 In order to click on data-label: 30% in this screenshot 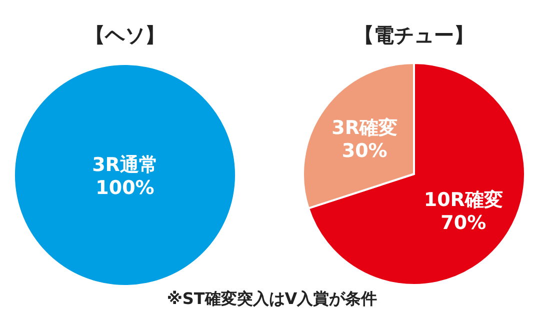, I will do `click(365, 151)`.